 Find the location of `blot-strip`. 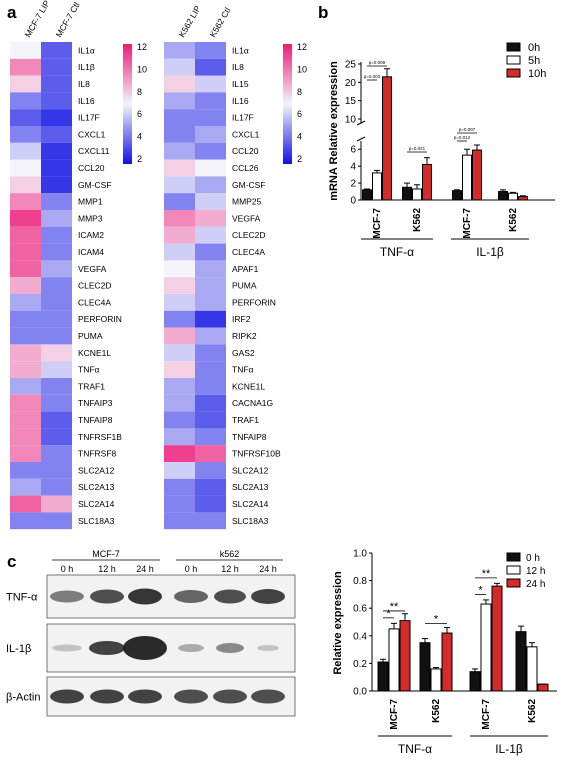

blot-strip is located at coordinates (171, 648).